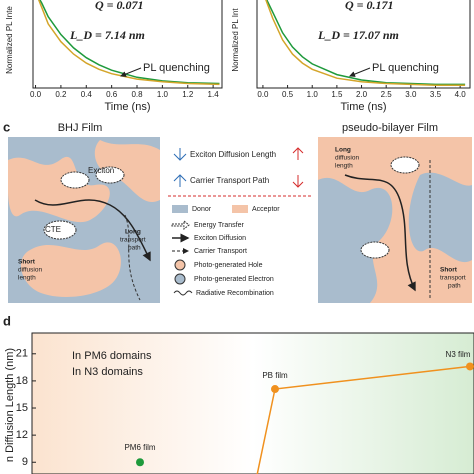 This screenshot has height=474, width=474. I want to click on x-tick-label: 1.2, so click(188, 94).